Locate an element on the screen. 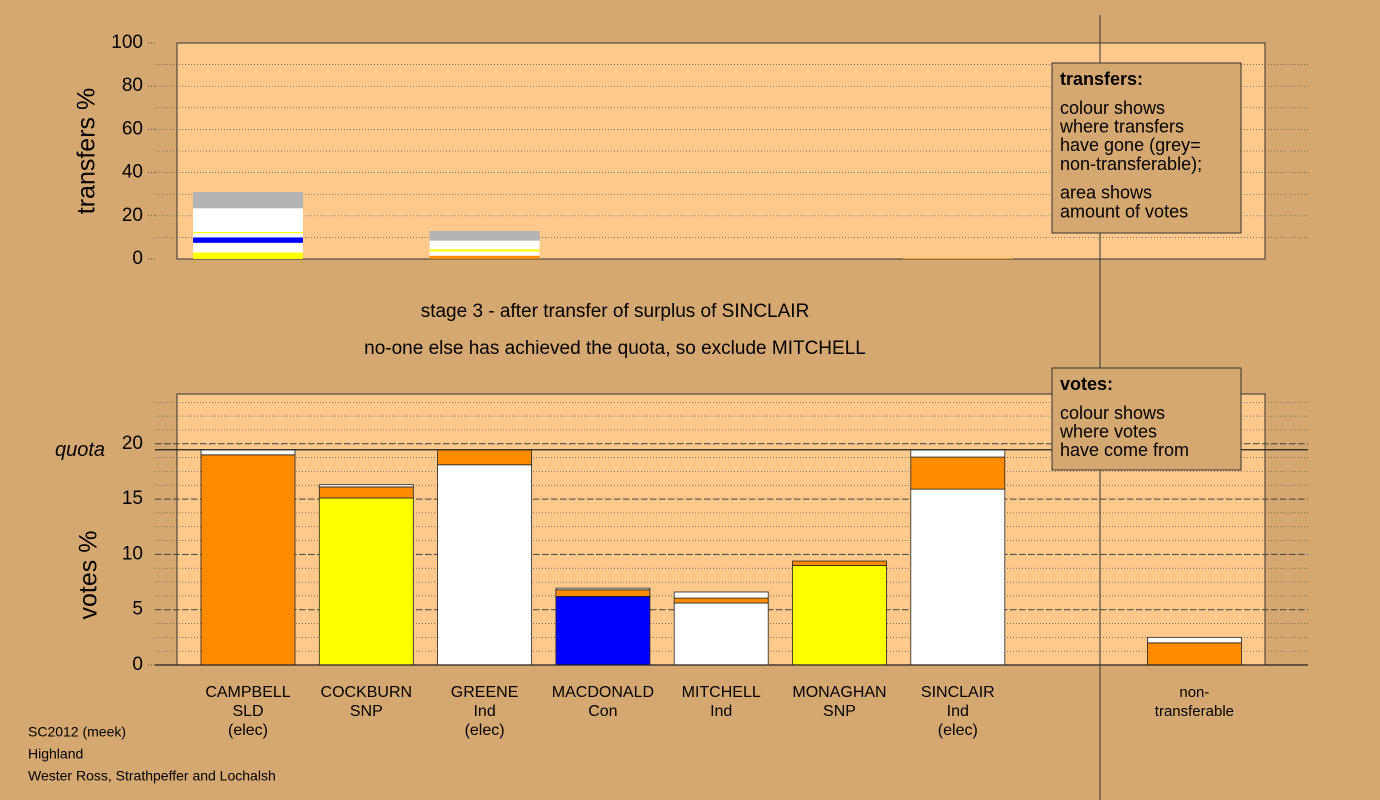  quota-label: quota is located at coordinates (80, 450).